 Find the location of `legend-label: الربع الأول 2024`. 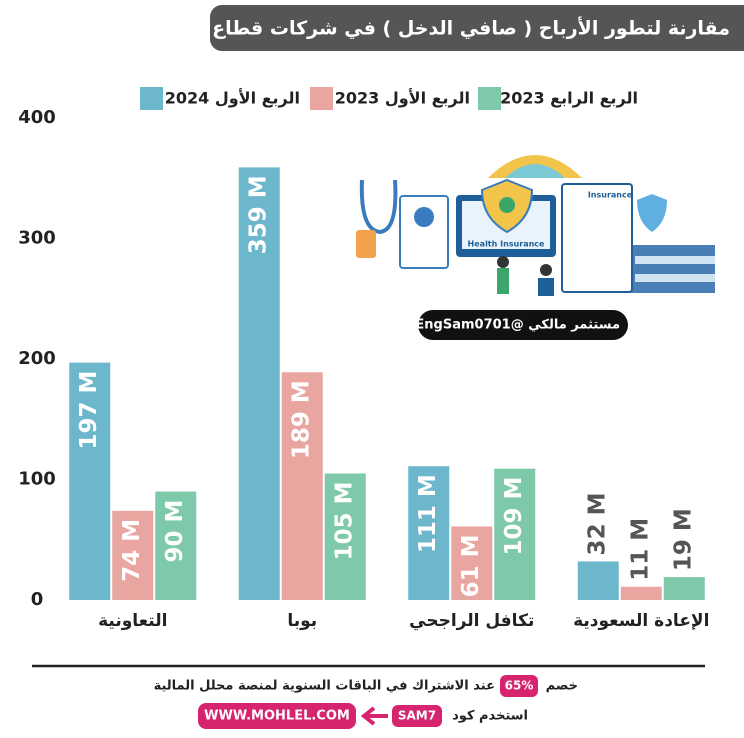

legend-label: الربع الأول 2024 is located at coordinates (232, 98).